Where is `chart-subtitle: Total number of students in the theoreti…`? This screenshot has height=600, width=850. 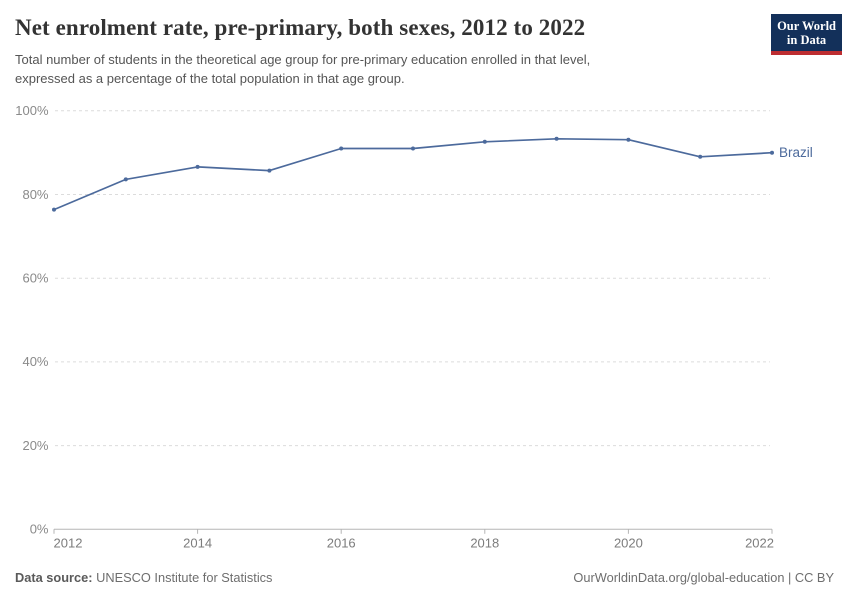 chart-subtitle: Total number of students in the theoreti… is located at coordinates (302, 69).